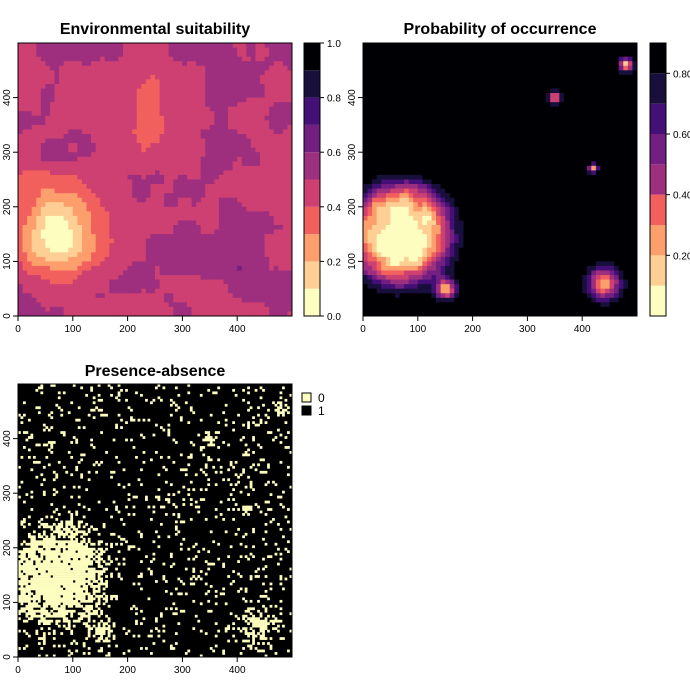 The image size is (690, 683). Describe the element at coordinates (334, 44) in the screenshot. I see `colorbar-label: 1.0` at that location.